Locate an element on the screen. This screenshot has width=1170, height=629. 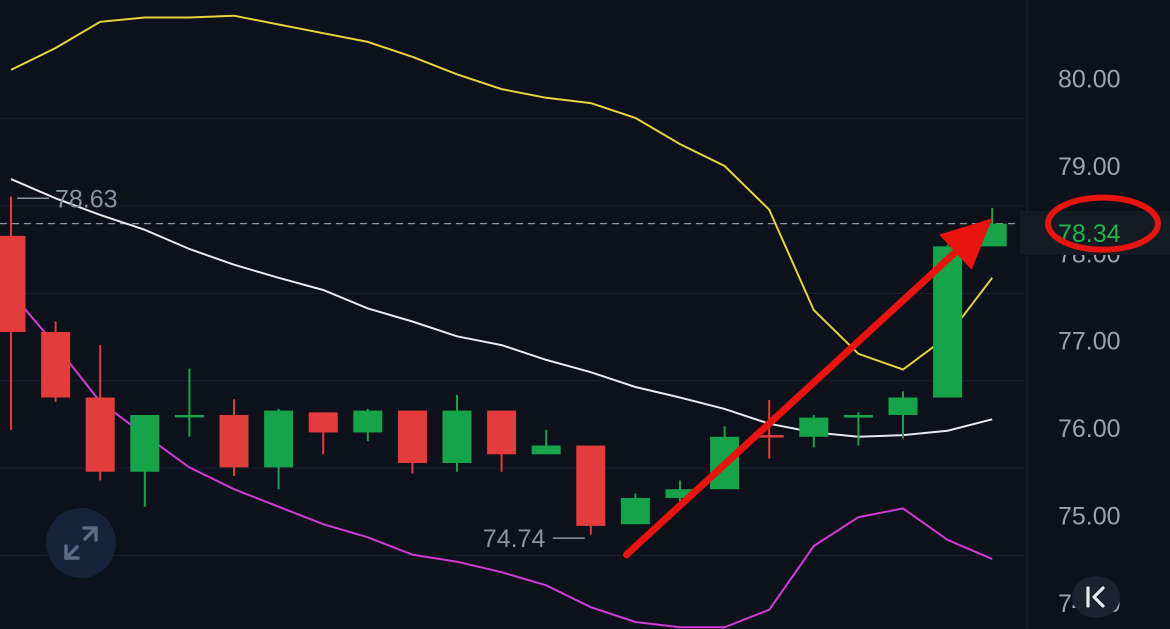
expand-icon is located at coordinates (81, 543).